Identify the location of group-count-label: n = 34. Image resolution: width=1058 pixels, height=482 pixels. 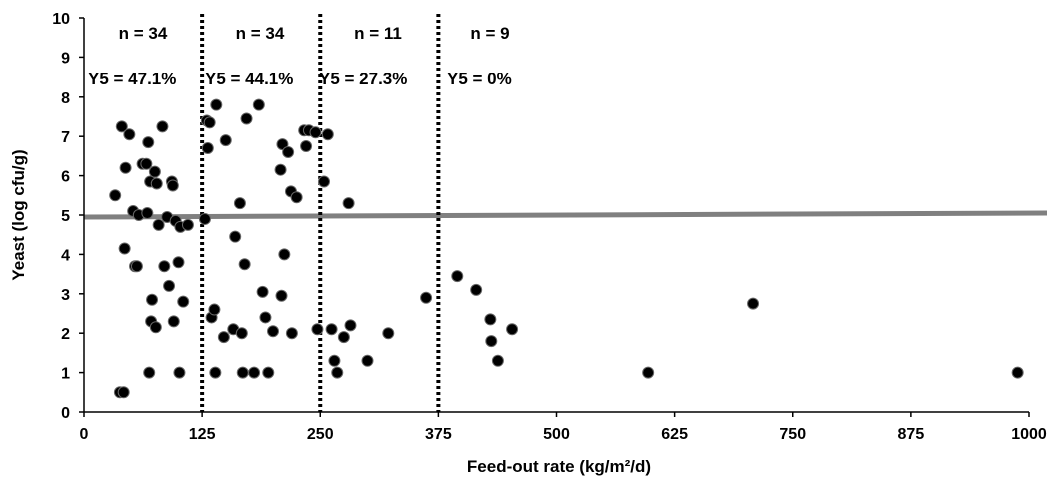
(143, 33).